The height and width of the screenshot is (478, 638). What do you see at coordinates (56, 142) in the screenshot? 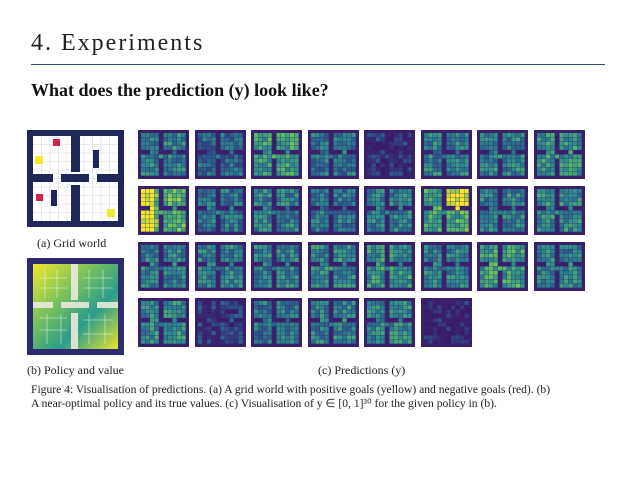
I see `negative-goal-top` at bounding box center [56, 142].